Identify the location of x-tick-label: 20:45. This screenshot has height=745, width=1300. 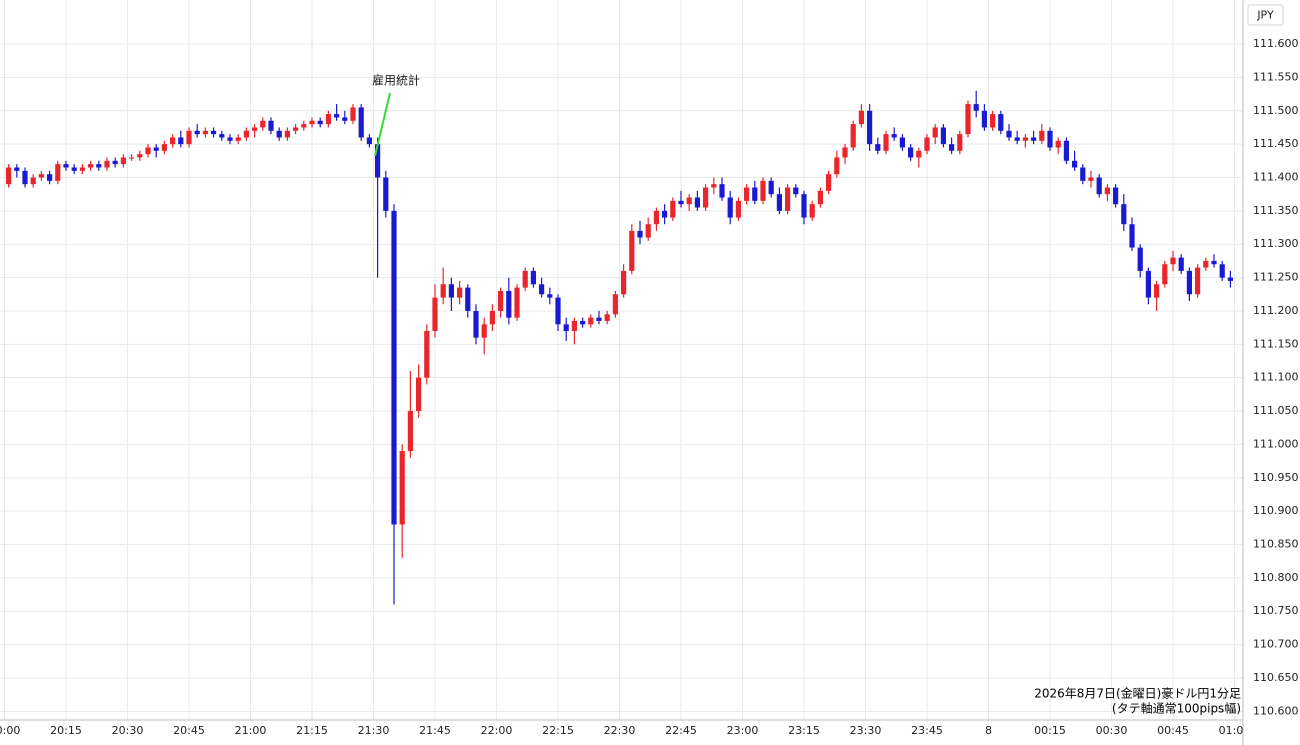
(189, 730).